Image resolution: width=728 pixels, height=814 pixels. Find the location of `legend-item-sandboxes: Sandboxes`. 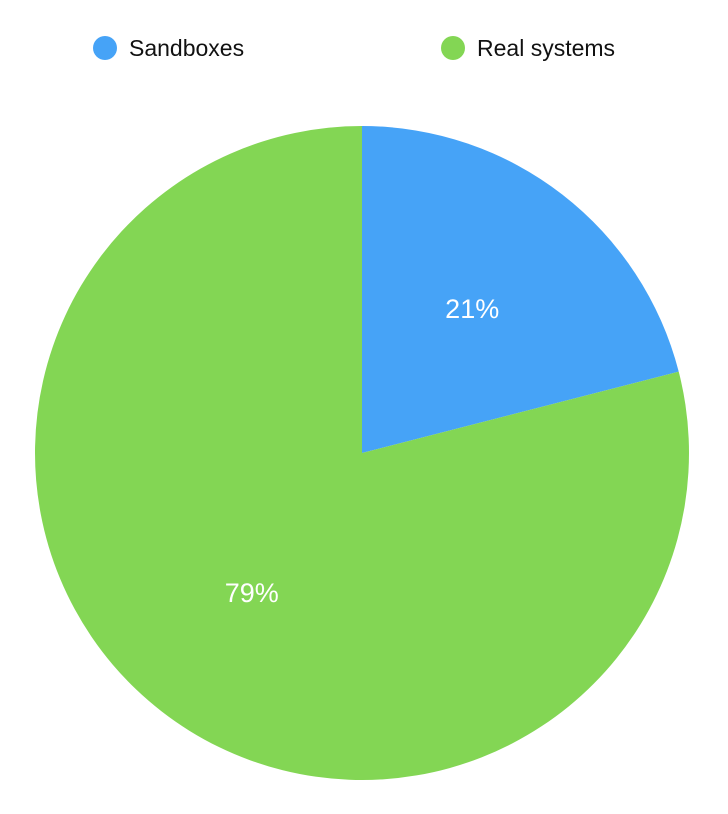

legend-item-sandboxes: Sandboxes is located at coordinates (168, 48).